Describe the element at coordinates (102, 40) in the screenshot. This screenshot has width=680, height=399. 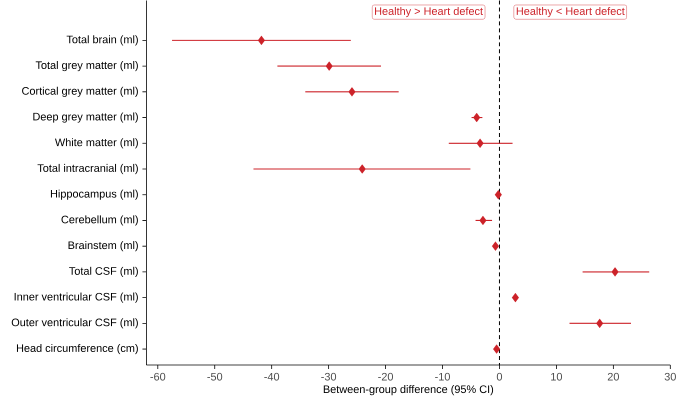
I see `y-tick-label: Total brain (ml)` at that location.